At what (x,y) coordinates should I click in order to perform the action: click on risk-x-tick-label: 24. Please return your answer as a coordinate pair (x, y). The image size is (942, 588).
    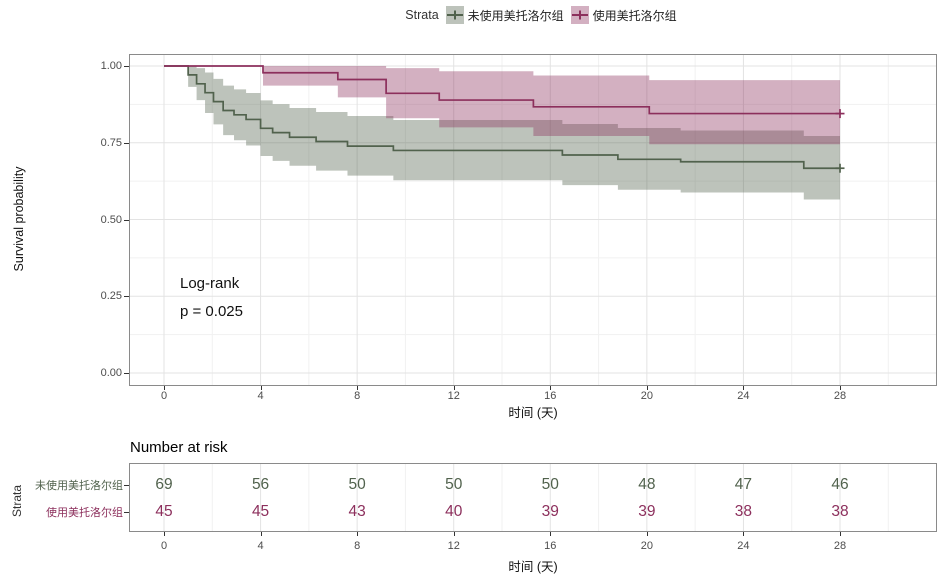
    Looking at the image, I should click on (743, 546).